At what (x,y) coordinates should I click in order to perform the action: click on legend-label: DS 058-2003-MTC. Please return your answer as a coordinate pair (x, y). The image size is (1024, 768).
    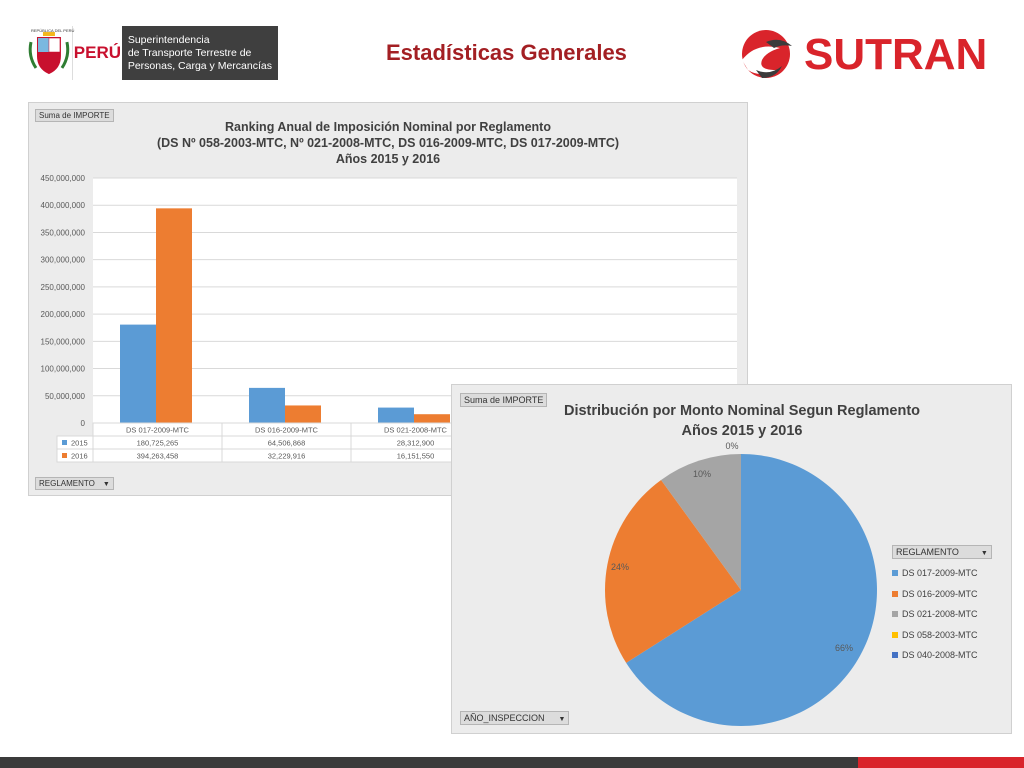
    Looking at the image, I should click on (940, 634).